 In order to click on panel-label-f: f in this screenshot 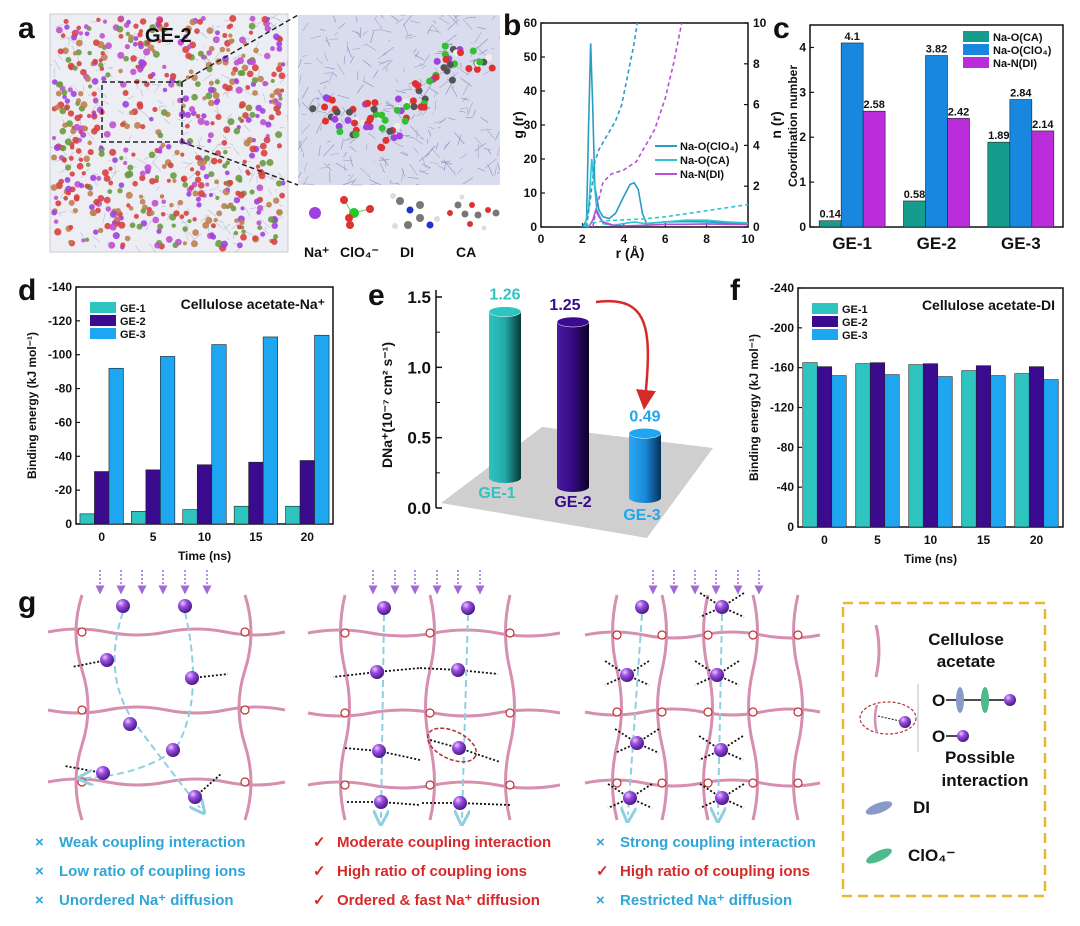, I will do `click(735, 290)`.